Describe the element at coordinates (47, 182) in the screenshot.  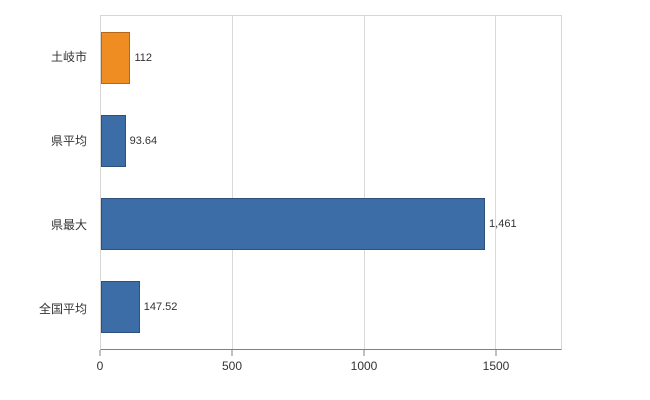
I see `y-axis: 土岐市県平均県最大全国平均` at that location.